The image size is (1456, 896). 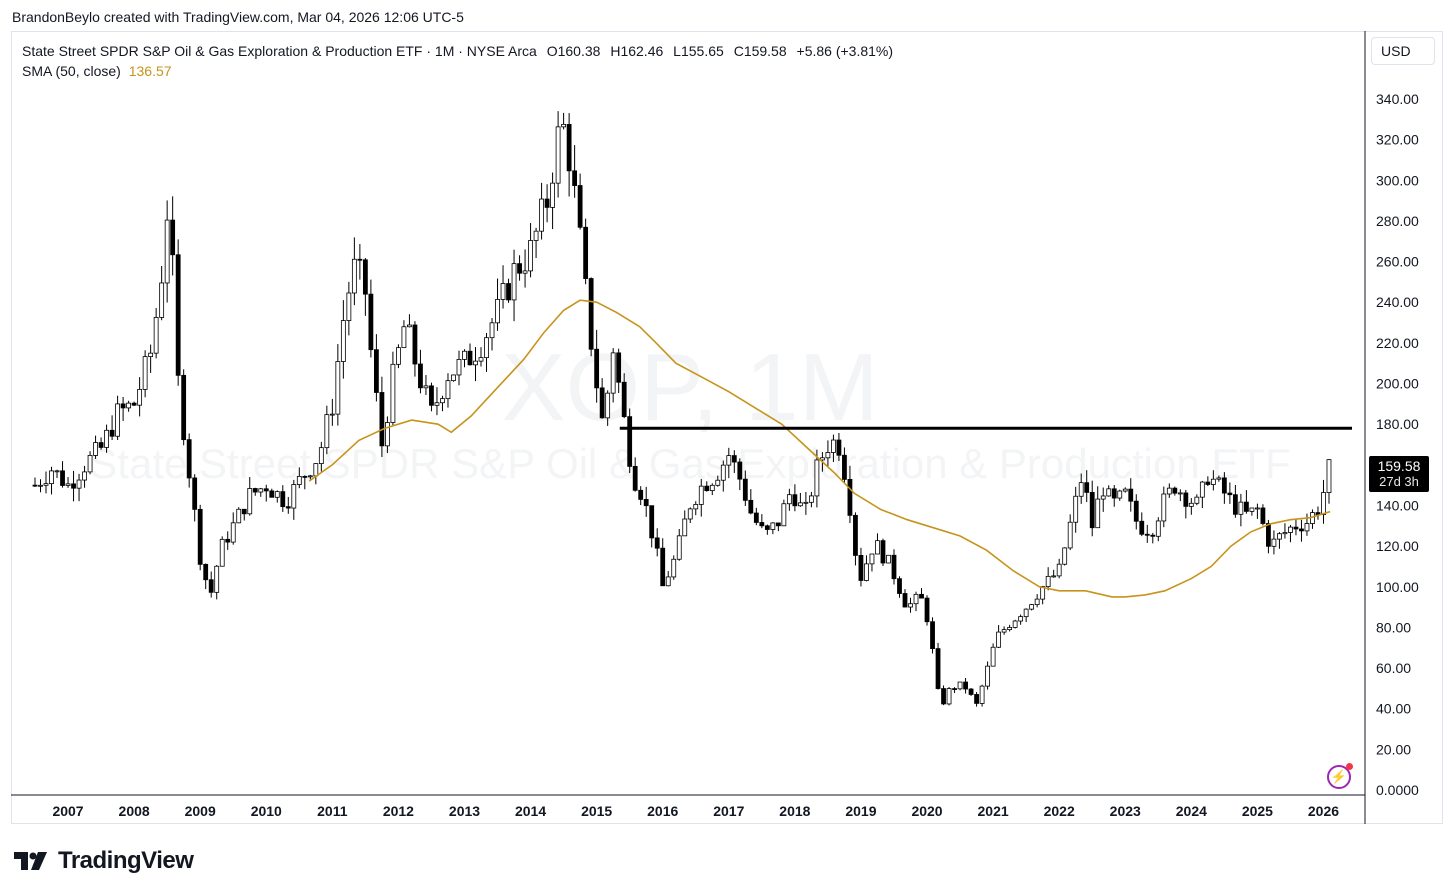 What do you see at coordinates (642, 51) in the screenshot?
I see `legend-high: 162.46` at bounding box center [642, 51].